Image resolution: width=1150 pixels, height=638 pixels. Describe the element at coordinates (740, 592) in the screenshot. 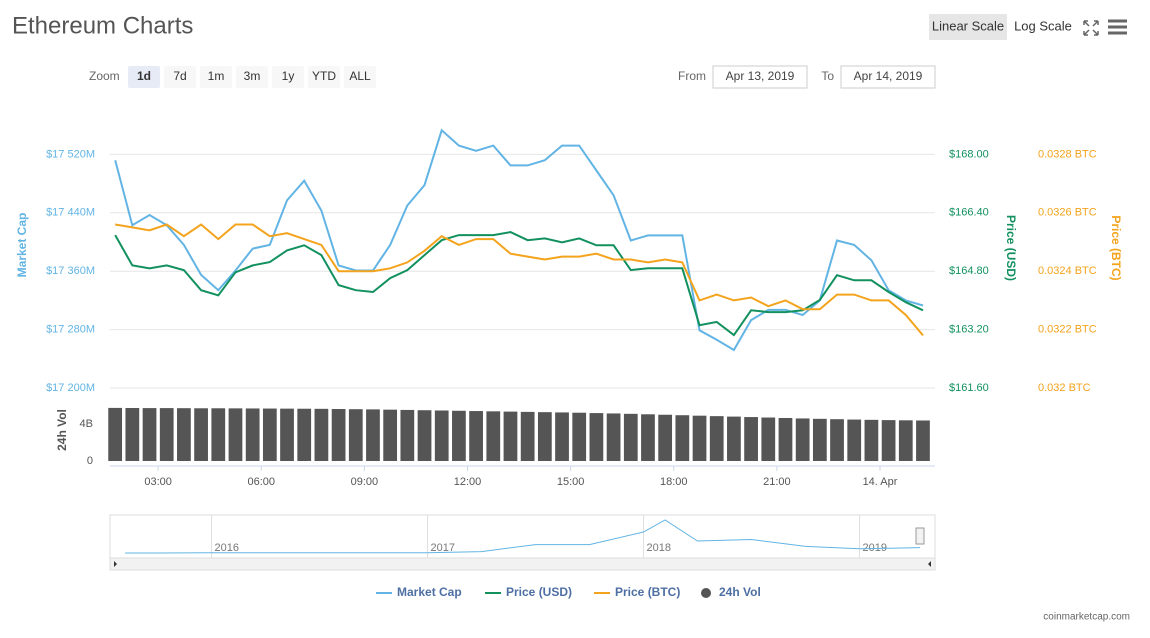

I see `legend-label: 24h Vol` at that location.